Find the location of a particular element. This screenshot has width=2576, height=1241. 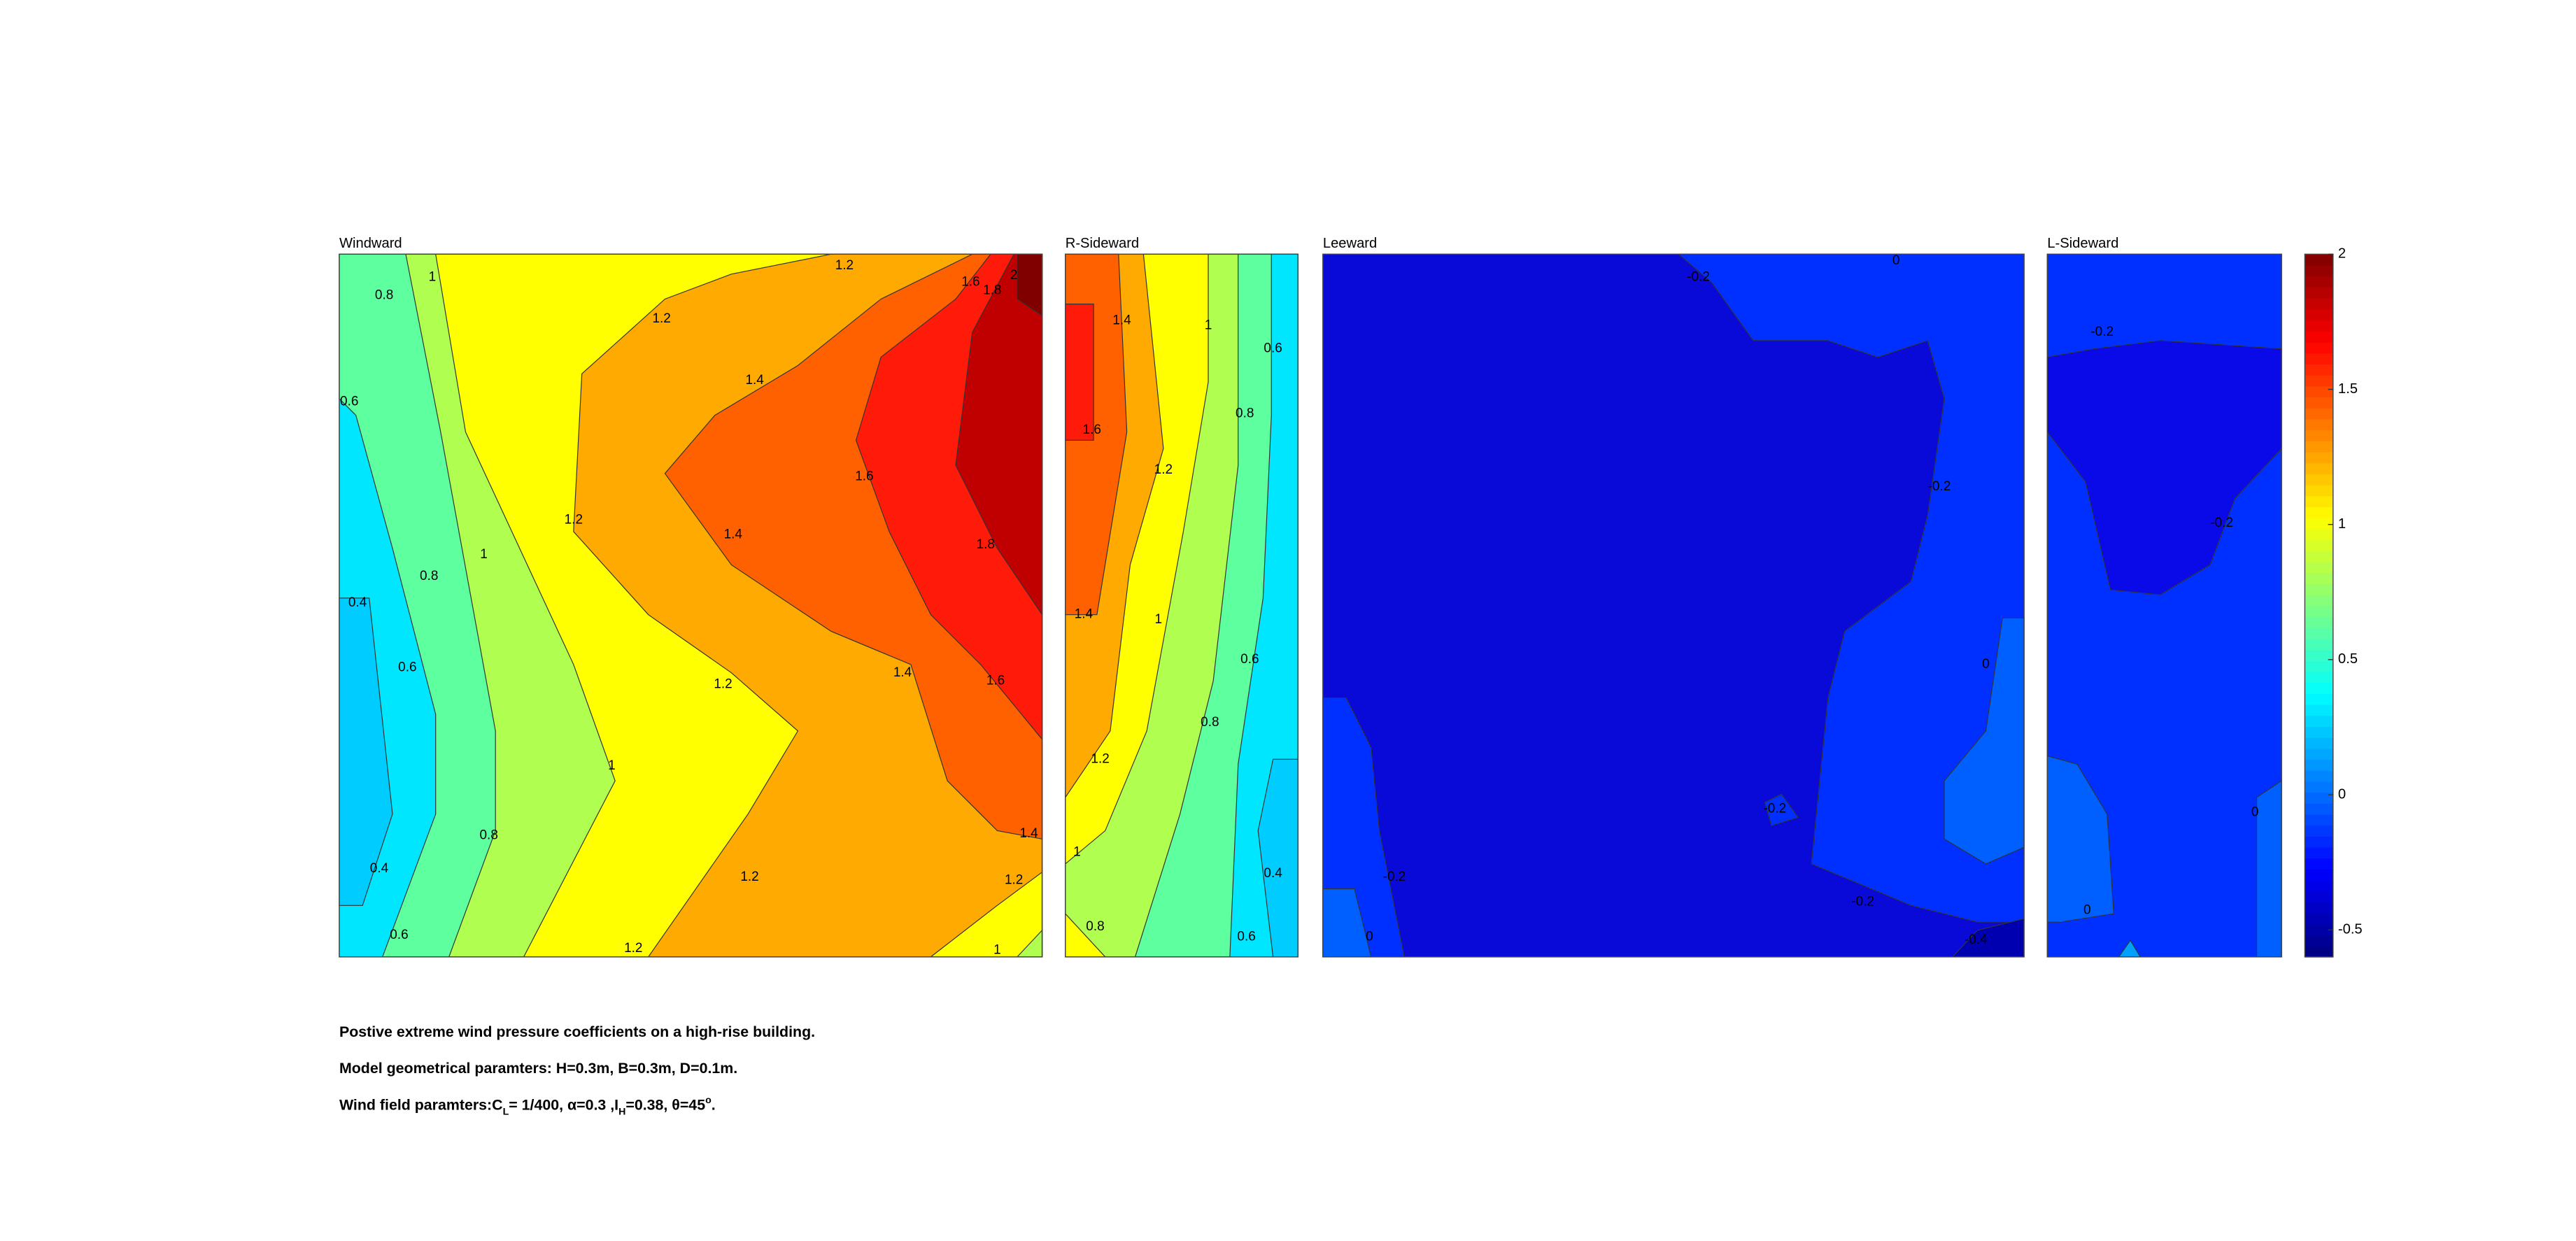

contour-label: 0 is located at coordinates (1896, 260).